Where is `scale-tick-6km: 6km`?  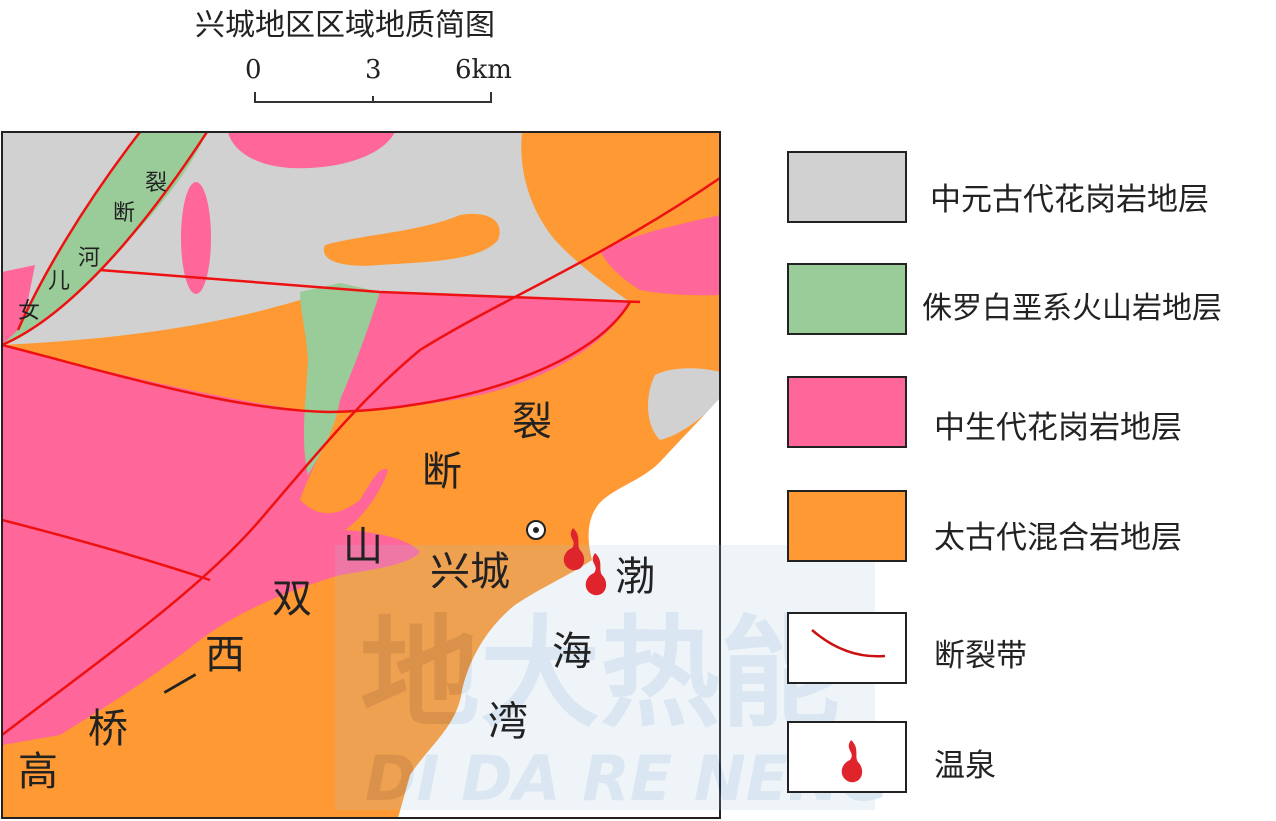
scale-tick-6km: 6km is located at coordinates (483, 70).